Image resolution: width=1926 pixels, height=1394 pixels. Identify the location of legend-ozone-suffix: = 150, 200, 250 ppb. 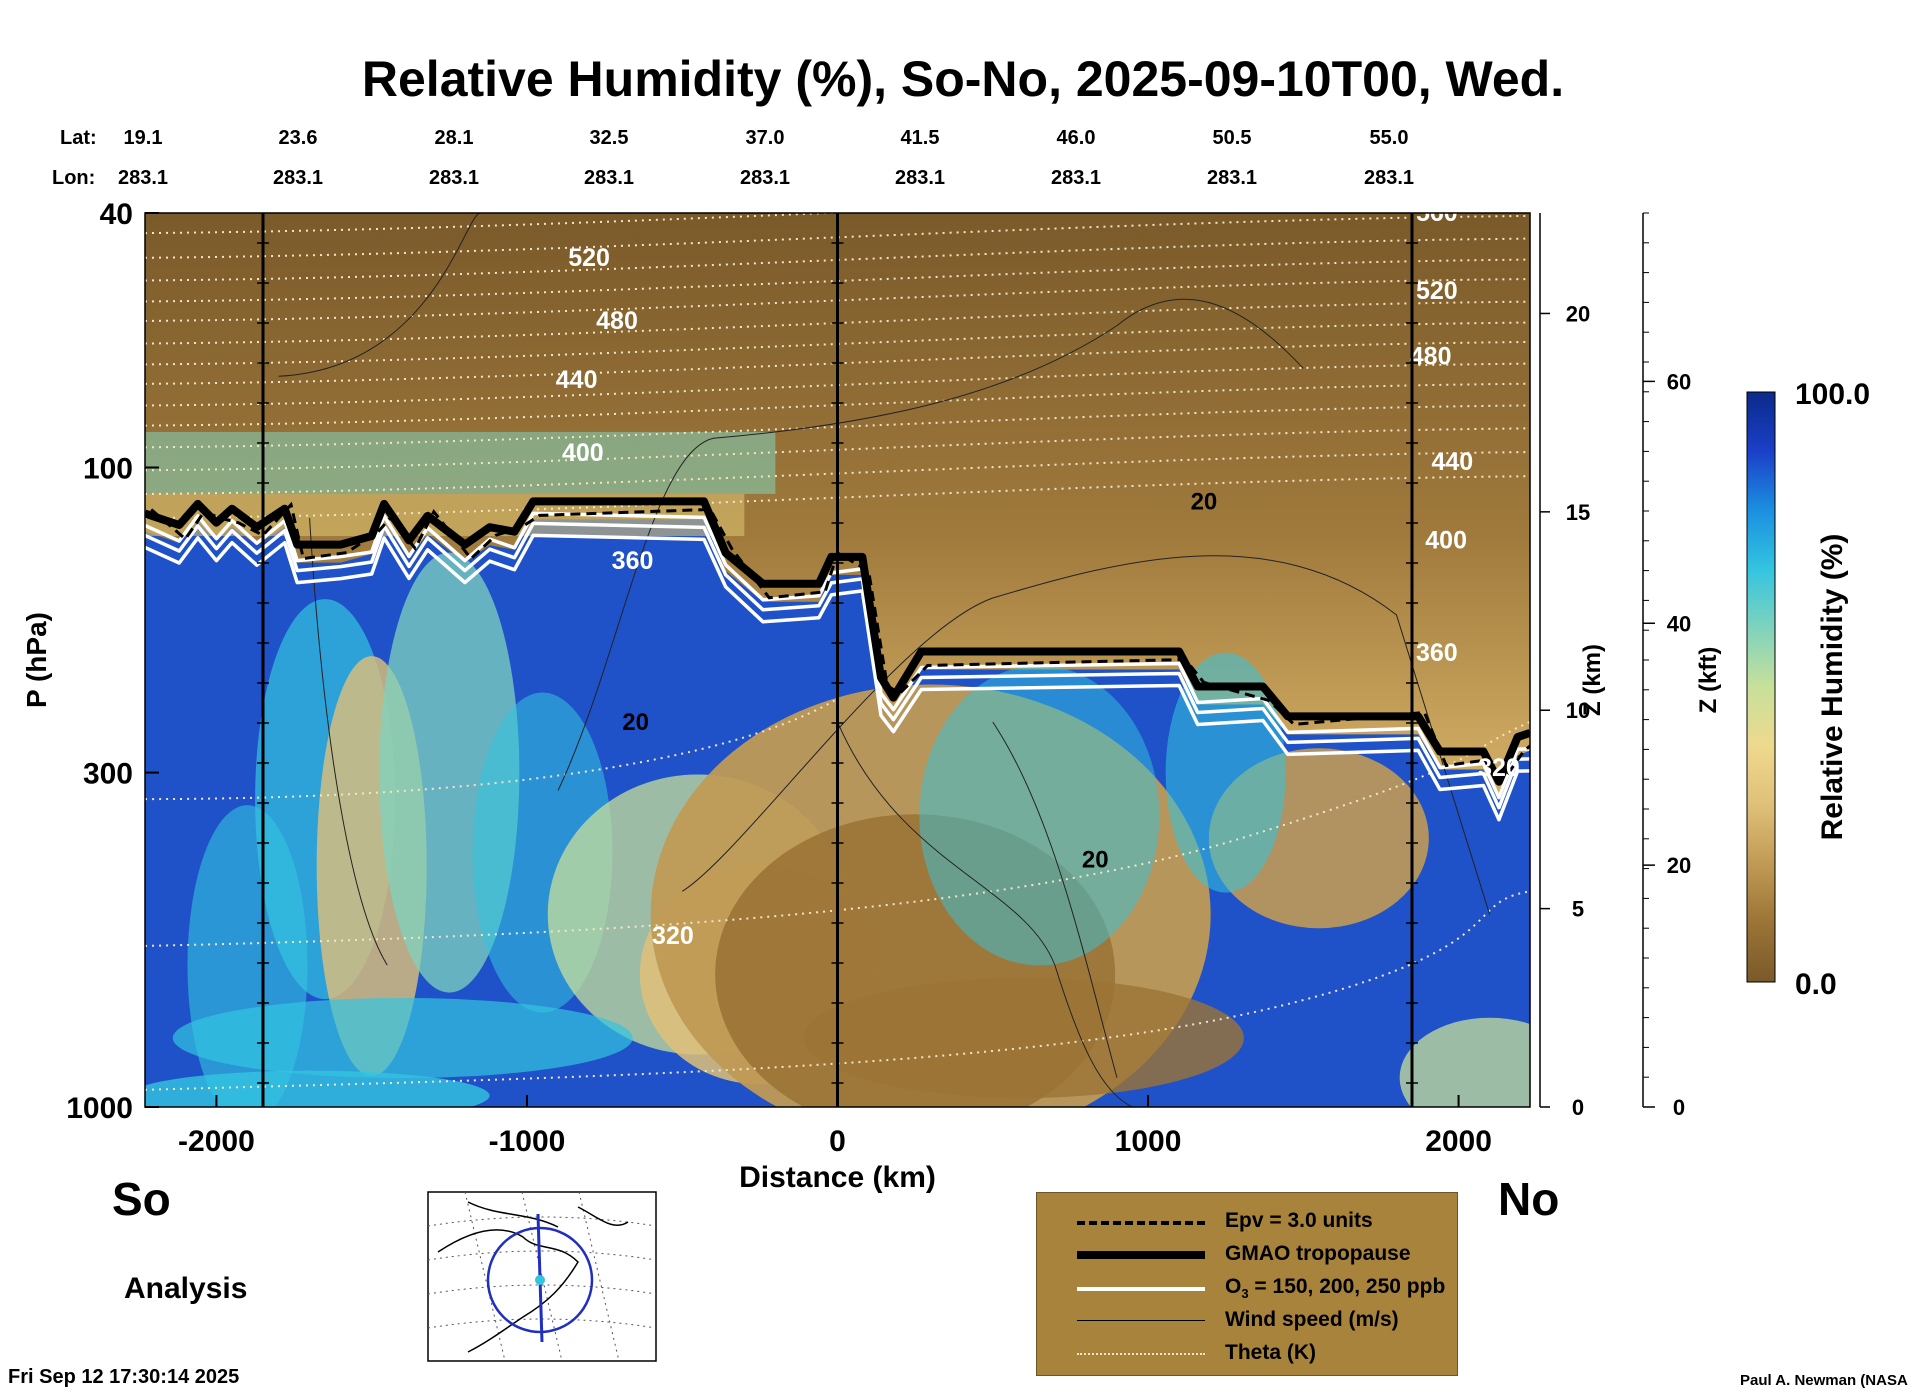
(1347, 1286).